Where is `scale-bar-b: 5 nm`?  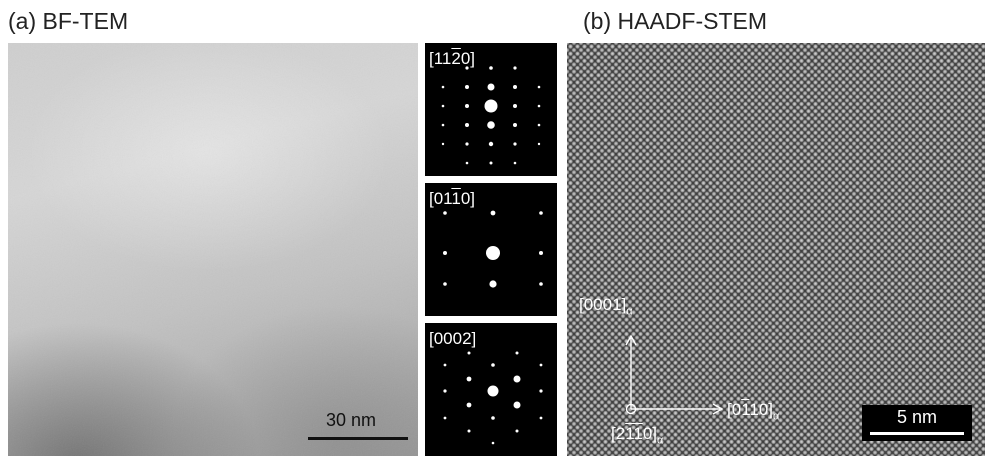 scale-bar-b: 5 nm is located at coordinates (917, 423).